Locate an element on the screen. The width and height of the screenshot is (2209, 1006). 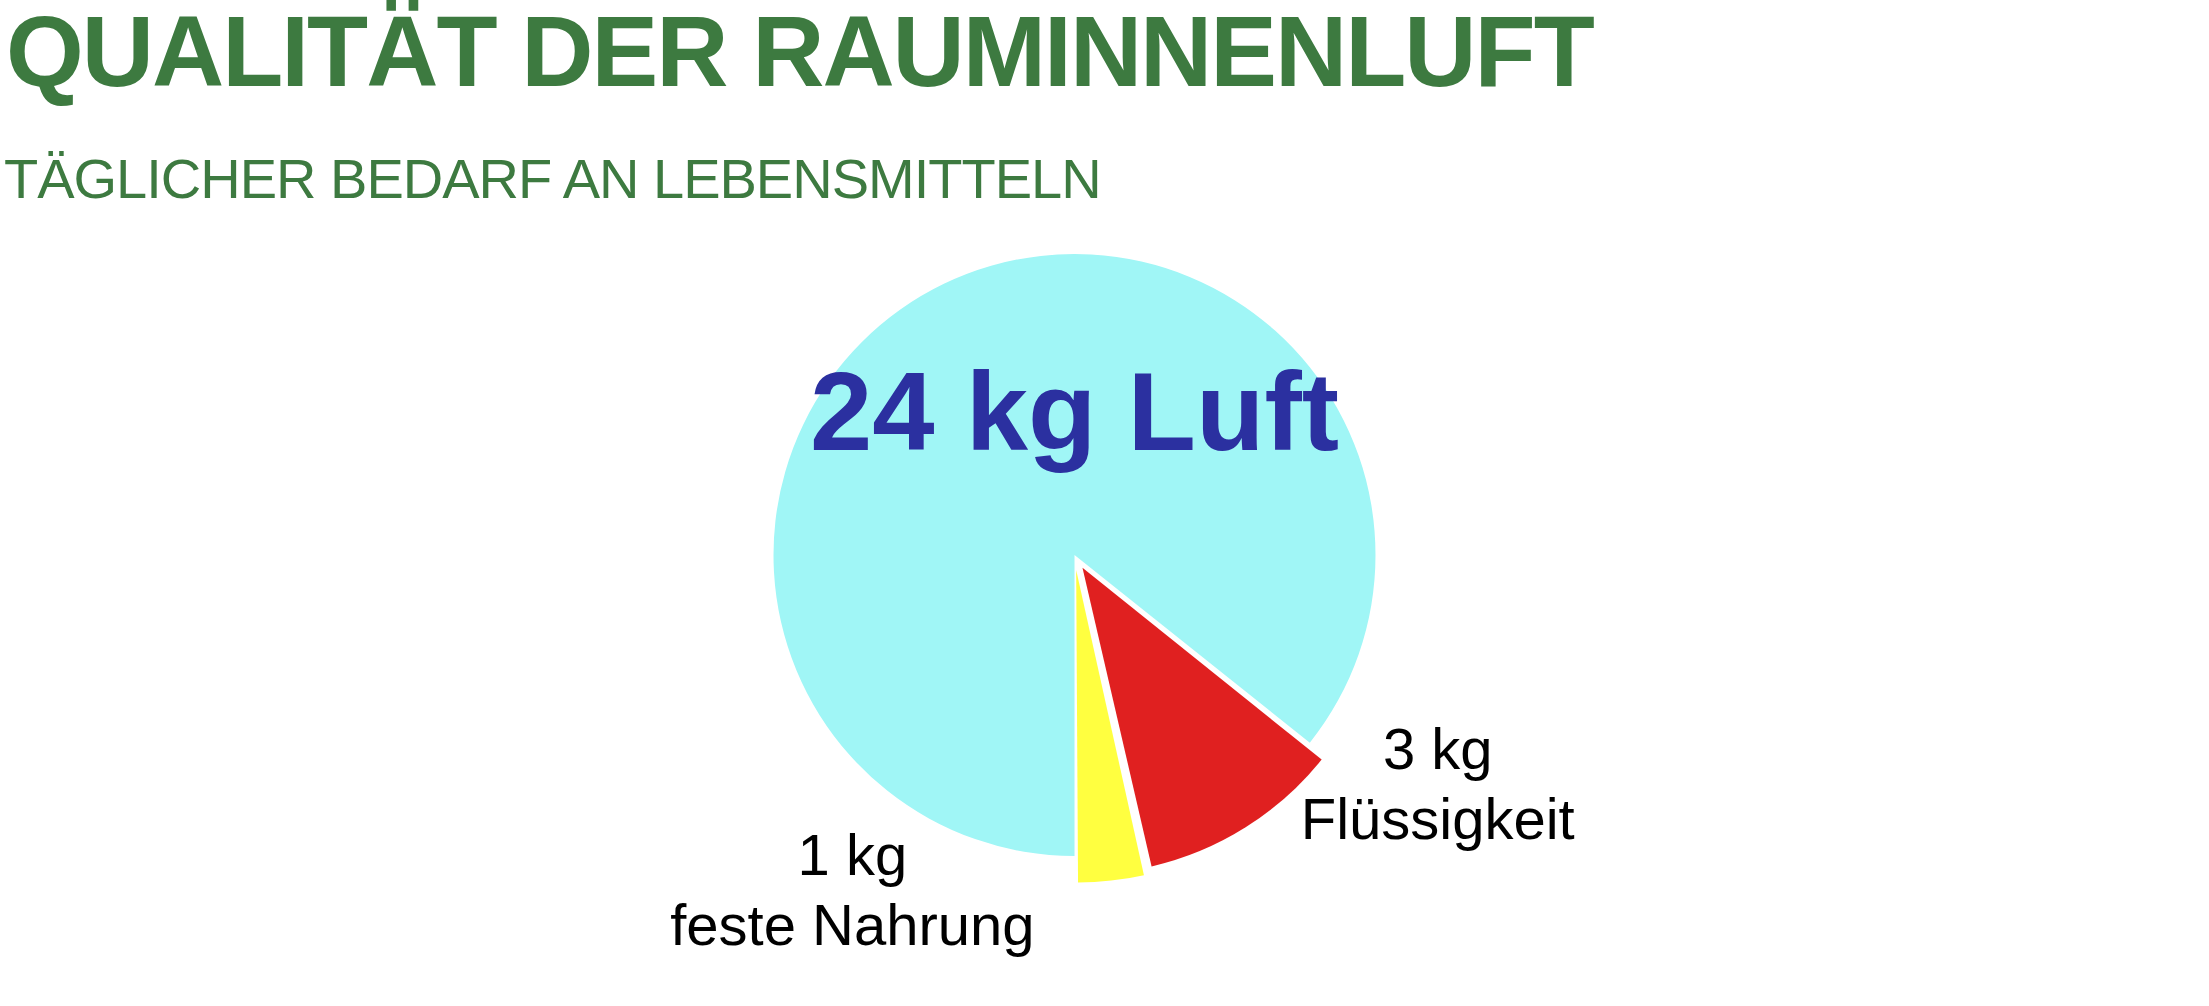
slice-label: Flüssigkeit is located at coordinates (1437, 818).